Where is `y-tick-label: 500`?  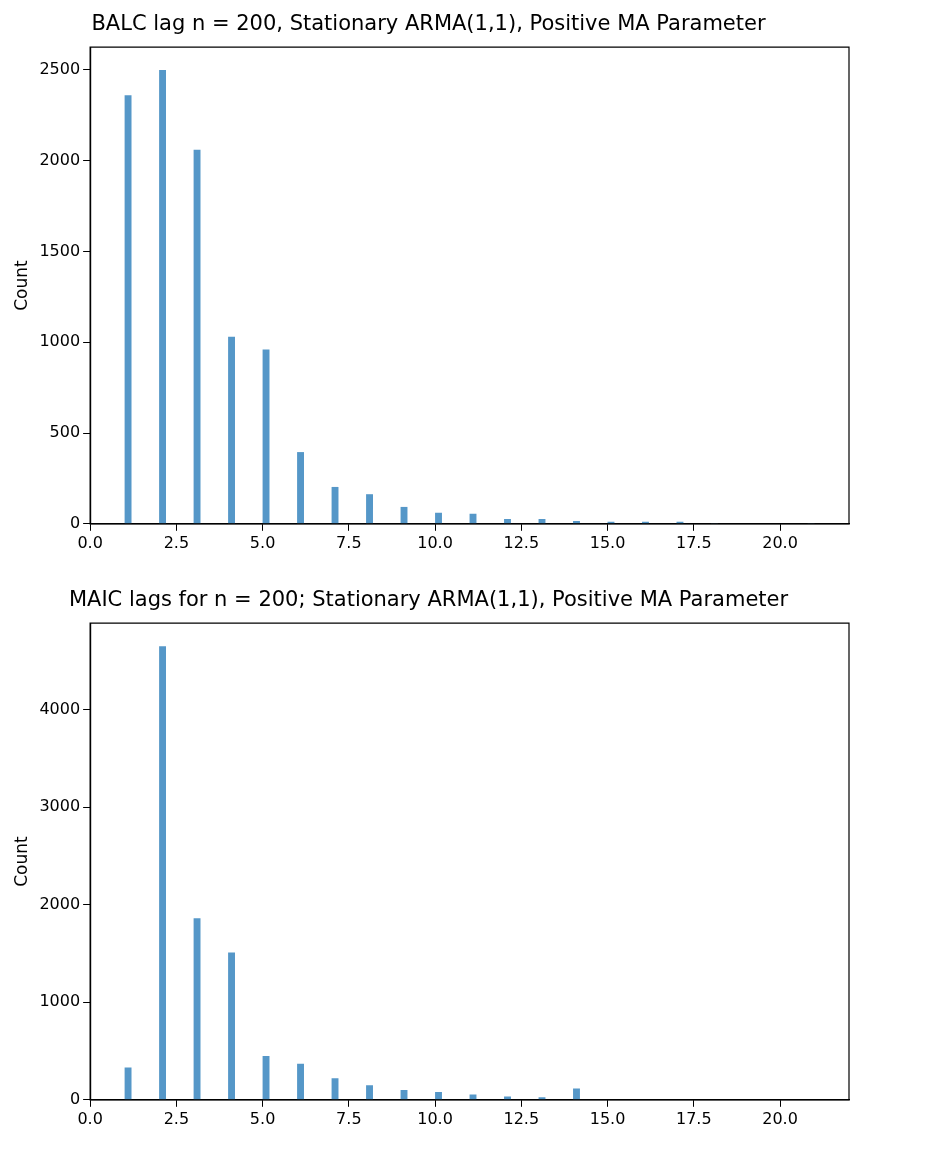 y-tick-label: 500 is located at coordinates (65, 432).